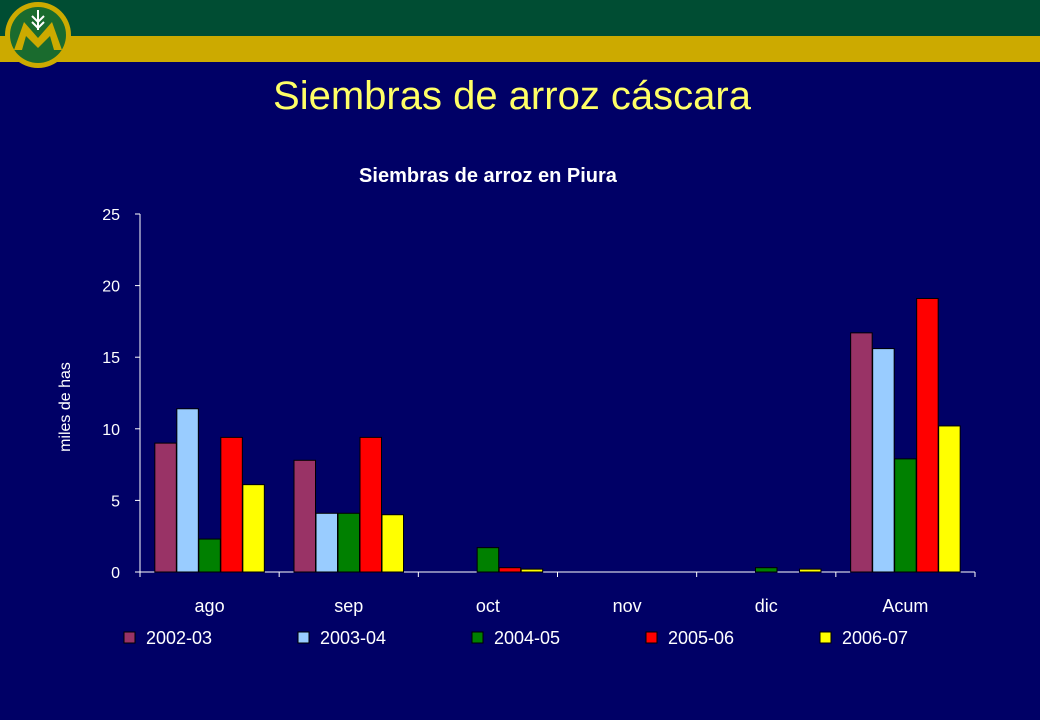 This screenshot has height=720, width=1040. I want to click on bar-2005-06-Acum, so click(927, 435).